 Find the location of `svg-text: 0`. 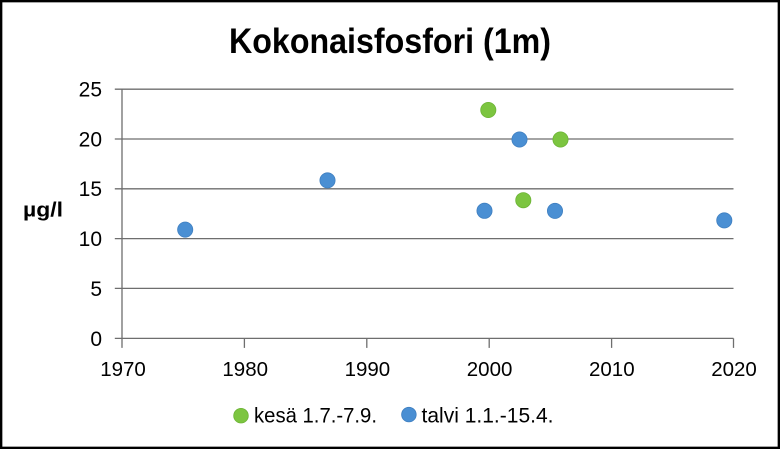

svg-text: 0 is located at coordinates (96, 339).